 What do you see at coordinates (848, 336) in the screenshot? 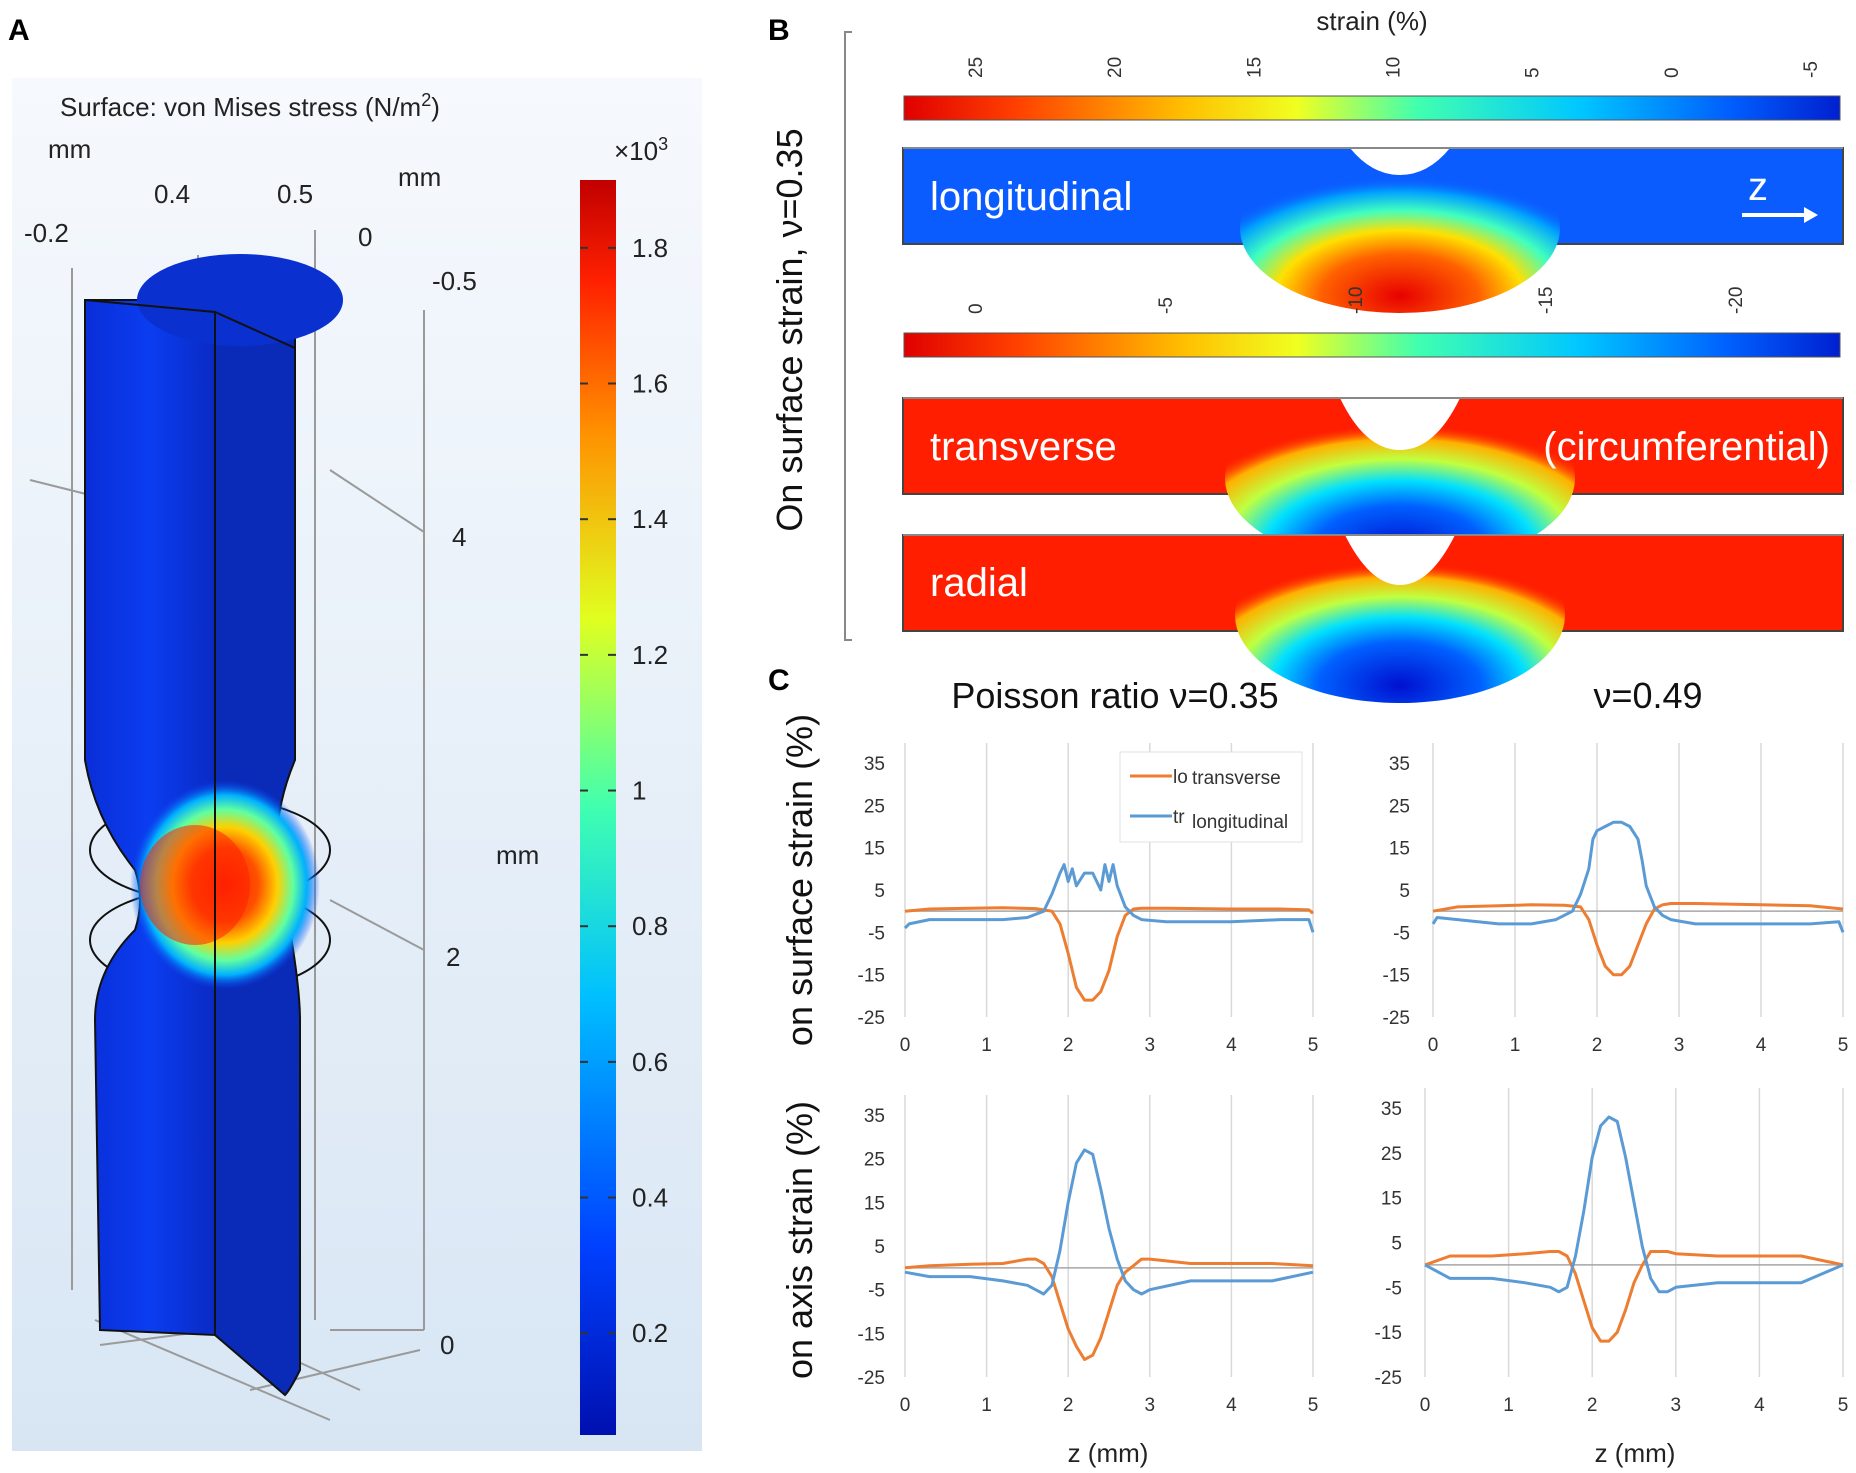
I see `panel-b-bracket` at bounding box center [848, 336].